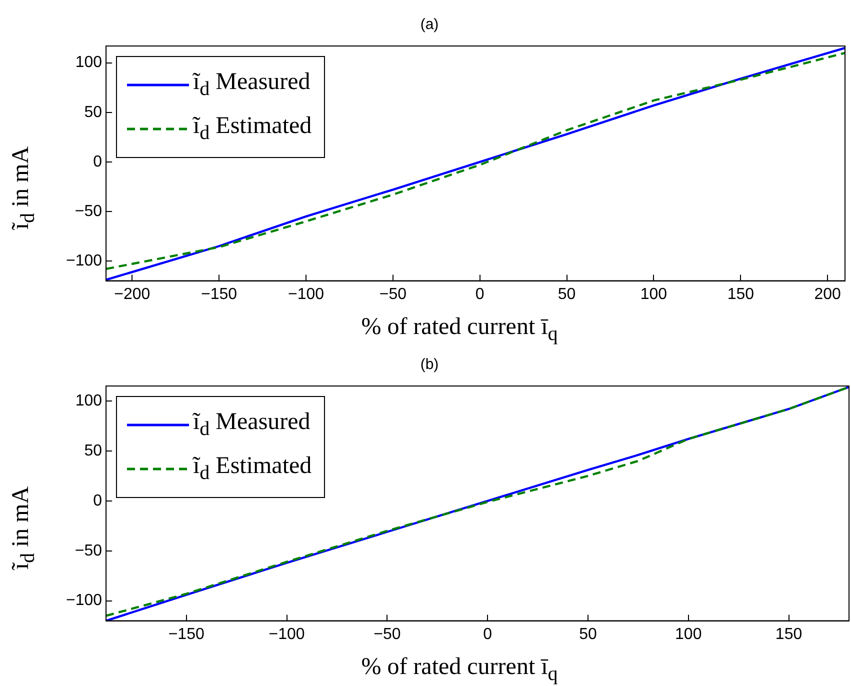 Image resolution: width=851 pixels, height=686 pixels. I want to click on chart-title: (a), so click(429, 24).